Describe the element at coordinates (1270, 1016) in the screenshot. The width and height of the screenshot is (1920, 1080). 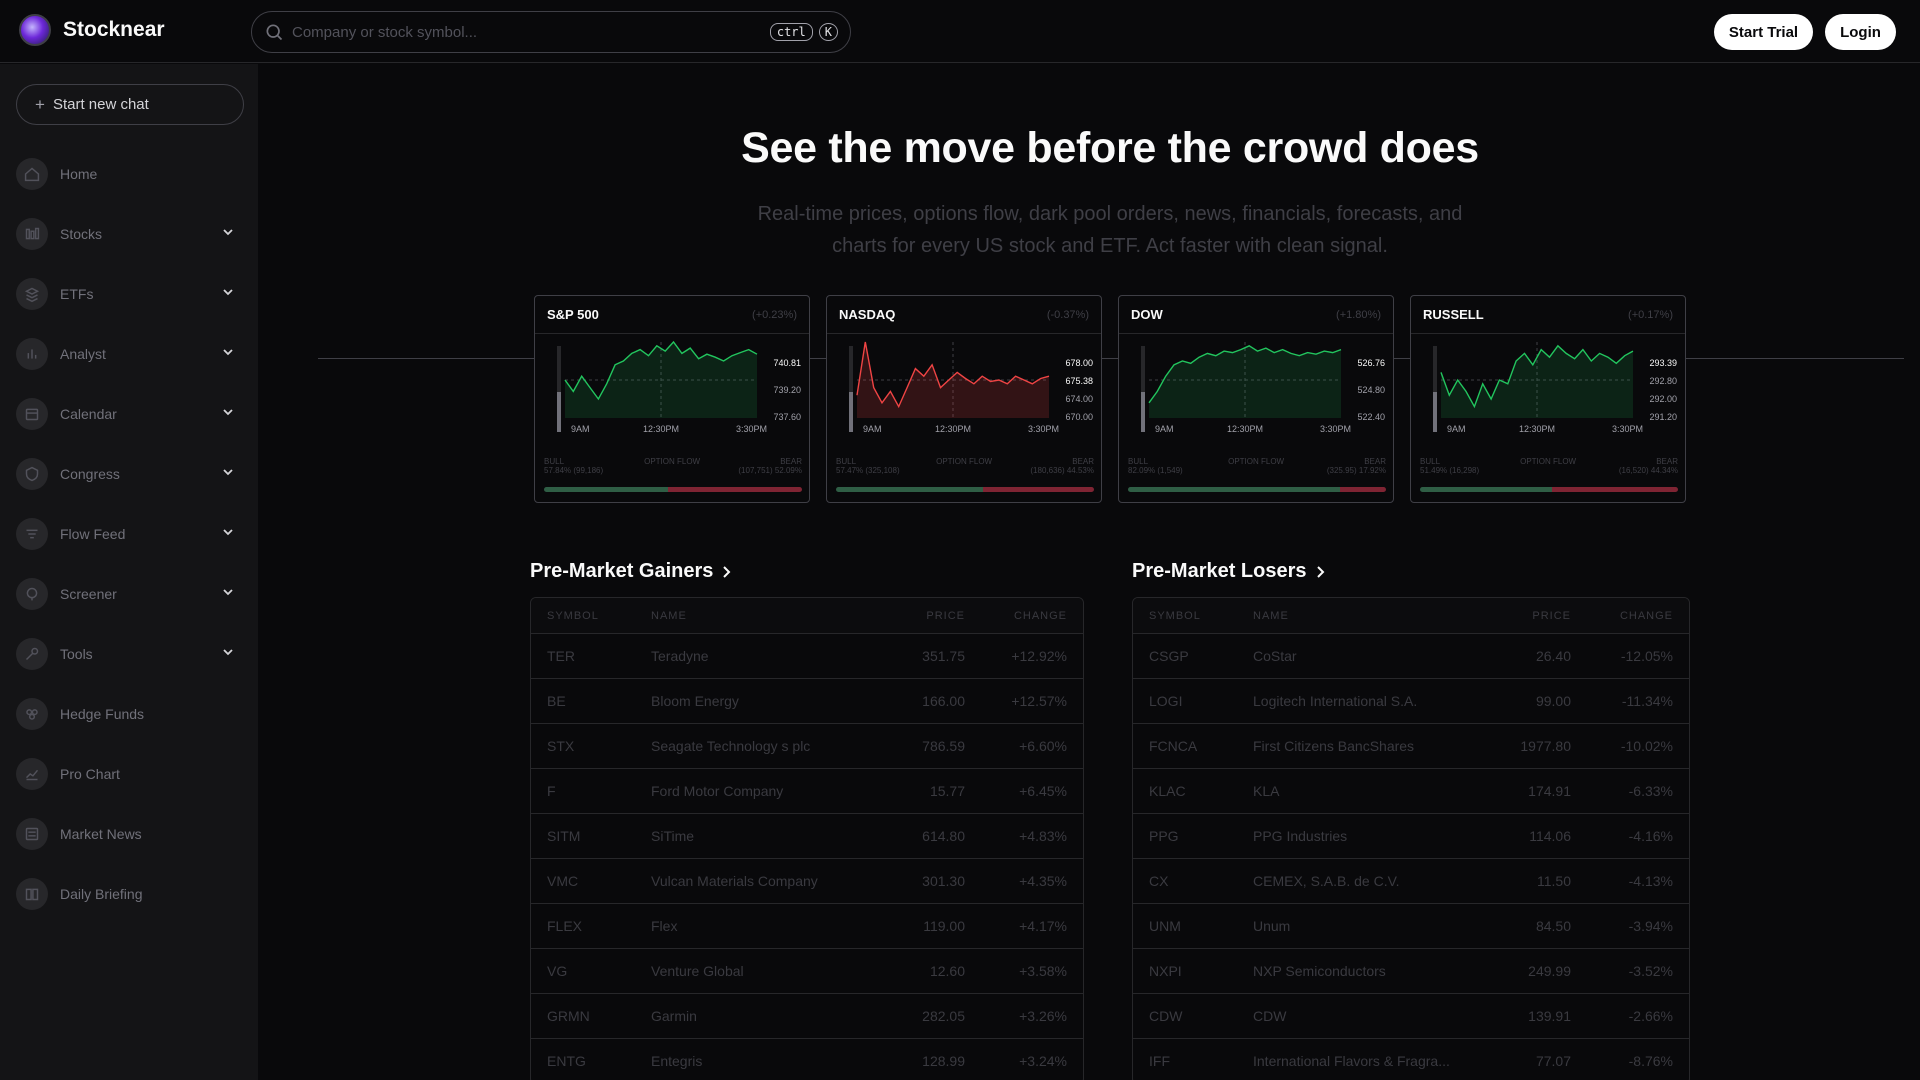
I see `name-cell: CDW` at that location.